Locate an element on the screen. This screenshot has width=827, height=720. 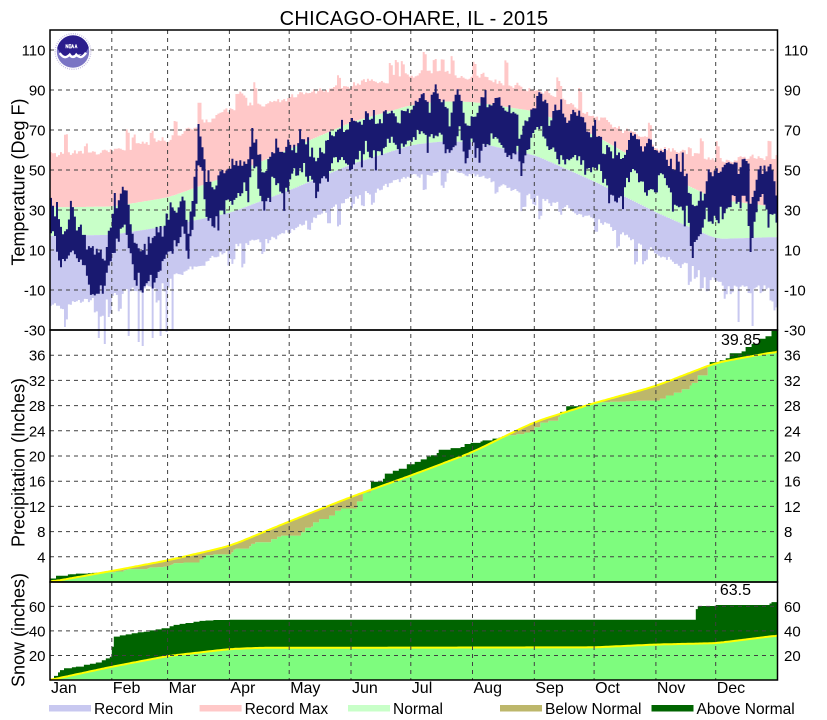
svg-text: Snow (inches) is located at coordinates (19, 630).